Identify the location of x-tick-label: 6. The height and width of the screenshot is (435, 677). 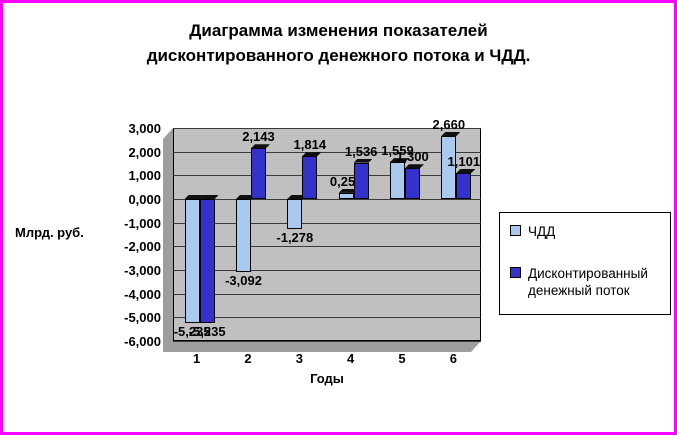
(453, 358).